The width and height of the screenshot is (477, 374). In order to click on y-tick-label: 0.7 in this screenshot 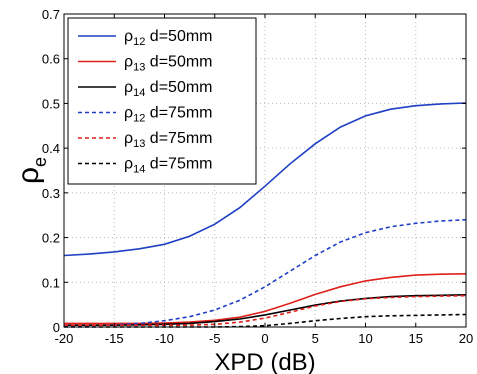, I will do `click(51, 14)`.